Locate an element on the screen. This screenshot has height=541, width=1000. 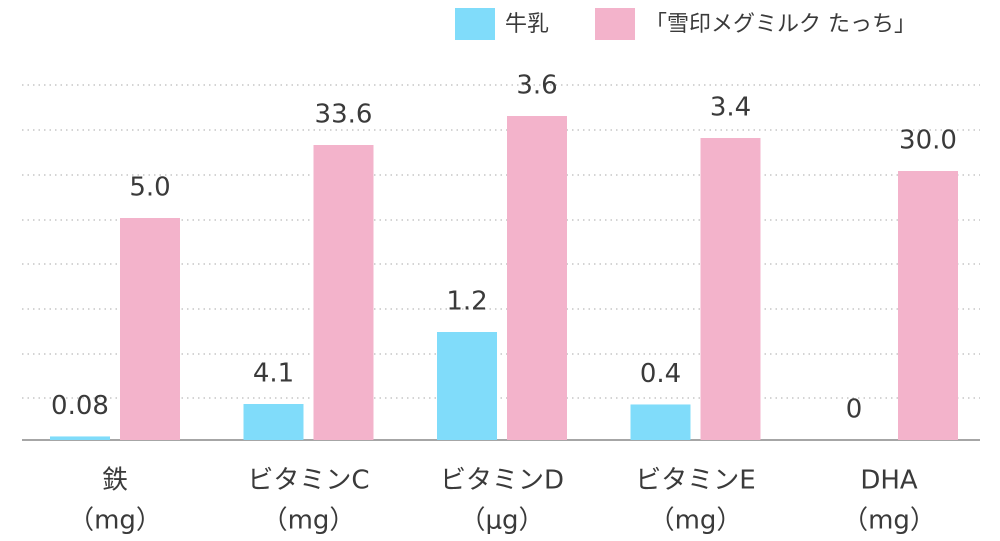
value-label: 33.6 is located at coordinates (344, 115).